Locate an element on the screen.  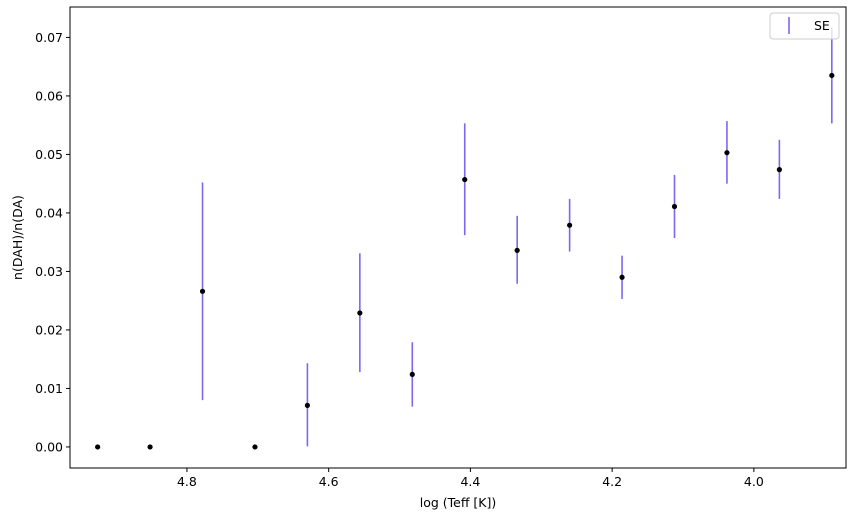
y-tick-label: 0.07 is located at coordinates (49, 37).